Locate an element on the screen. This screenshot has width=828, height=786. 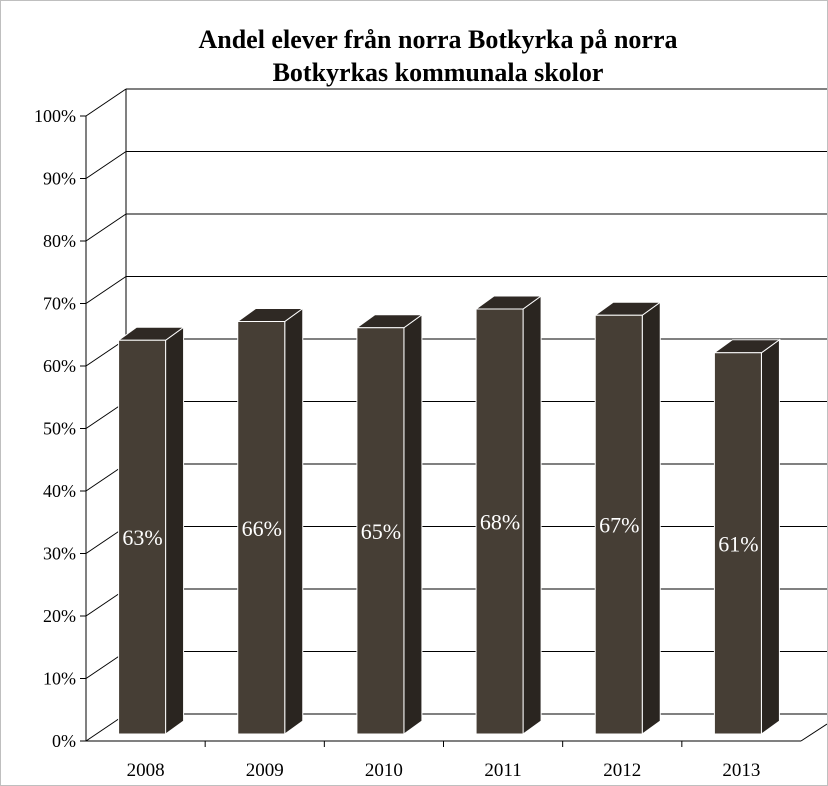
data-label: 63% is located at coordinates (142, 537).